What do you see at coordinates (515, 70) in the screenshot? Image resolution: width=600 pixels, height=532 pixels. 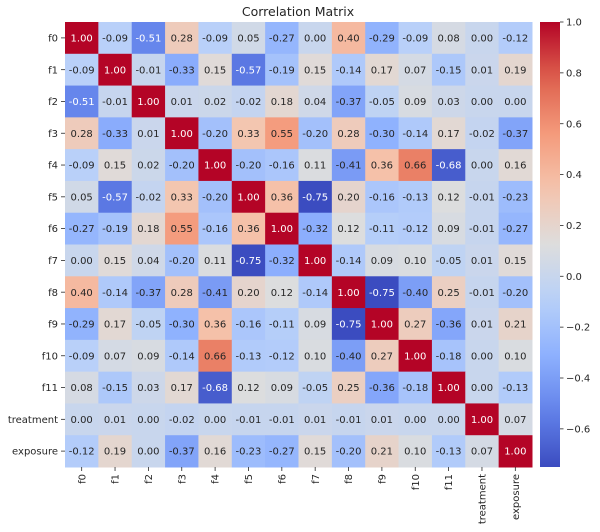 I see `cell-annotation: 0.19` at bounding box center [515, 70].